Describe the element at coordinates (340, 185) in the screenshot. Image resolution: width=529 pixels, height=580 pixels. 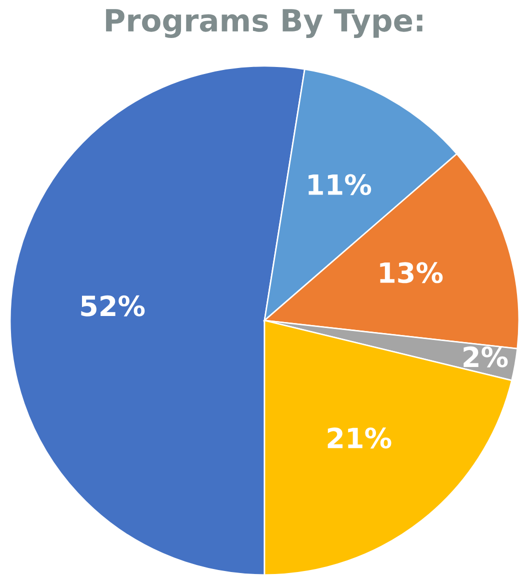
I see `data-label: 11%` at that location.